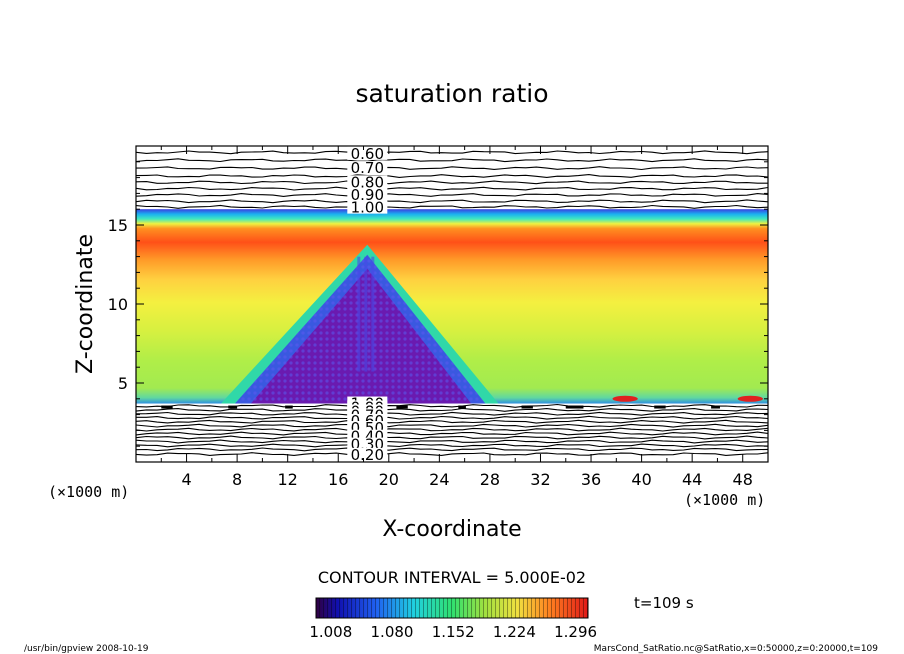 The width and height of the screenshot is (904, 654). I want to click on colorbar-tick-label: 1.224, so click(514, 632).